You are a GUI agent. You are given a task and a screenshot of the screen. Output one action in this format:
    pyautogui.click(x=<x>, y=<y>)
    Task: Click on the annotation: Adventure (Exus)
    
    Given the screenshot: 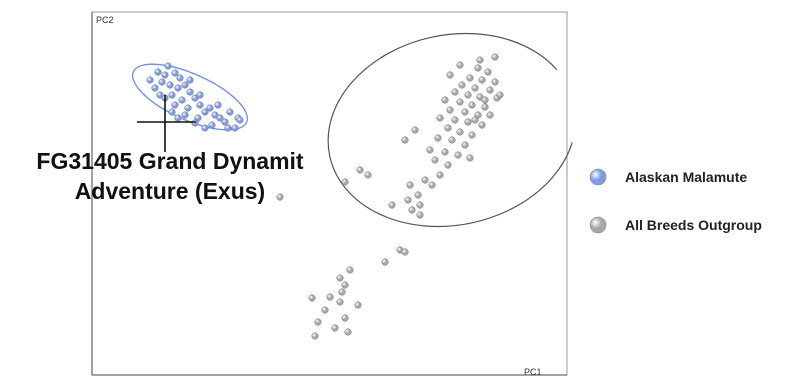 What is the action you would take?
    pyautogui.click(x=170, y=191)
    